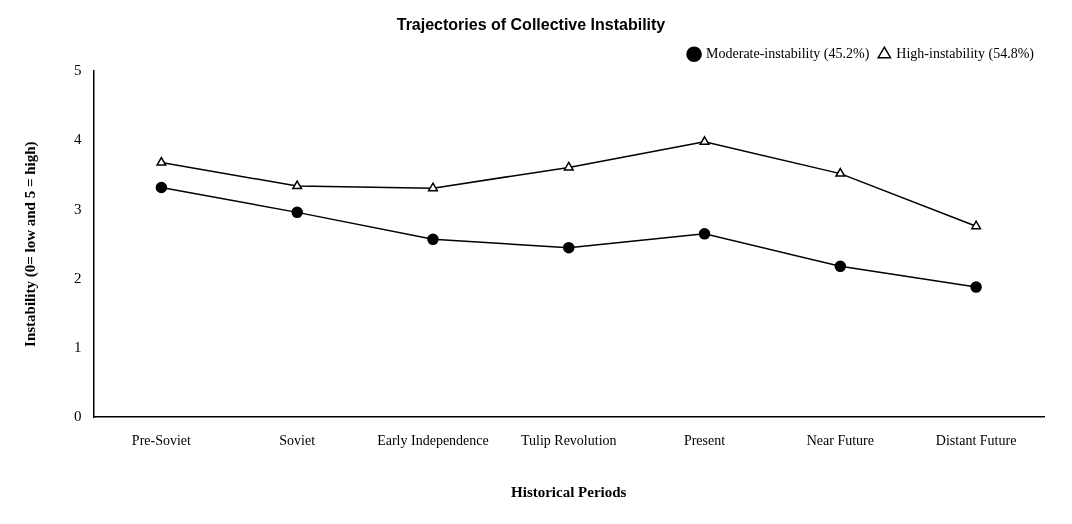 Image resolution: width=1072 pixels, height=524 pixels. I want to click on y-tick-label: 1, so click(78, 346).